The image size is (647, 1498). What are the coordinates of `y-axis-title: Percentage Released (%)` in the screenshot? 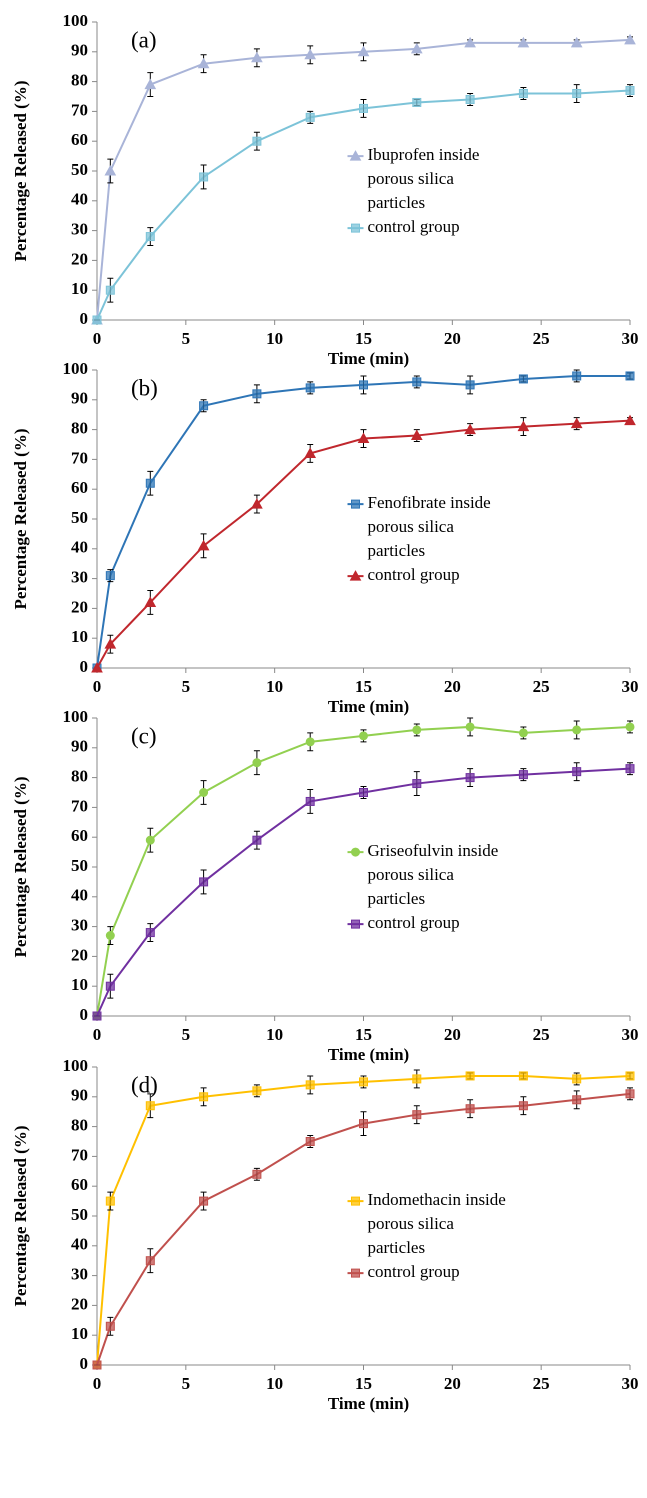 It's located at (20, 867).